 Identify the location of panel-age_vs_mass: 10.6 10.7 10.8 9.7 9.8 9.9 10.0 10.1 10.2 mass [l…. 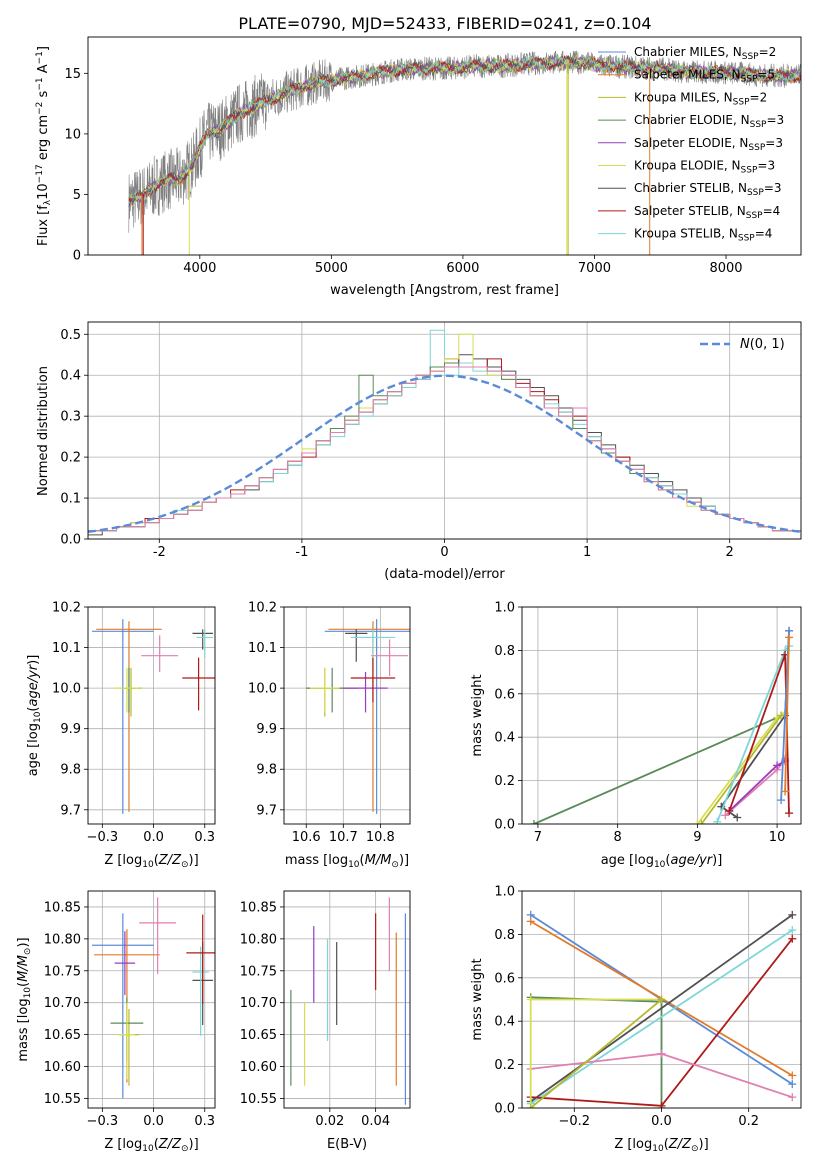
(329, 735).